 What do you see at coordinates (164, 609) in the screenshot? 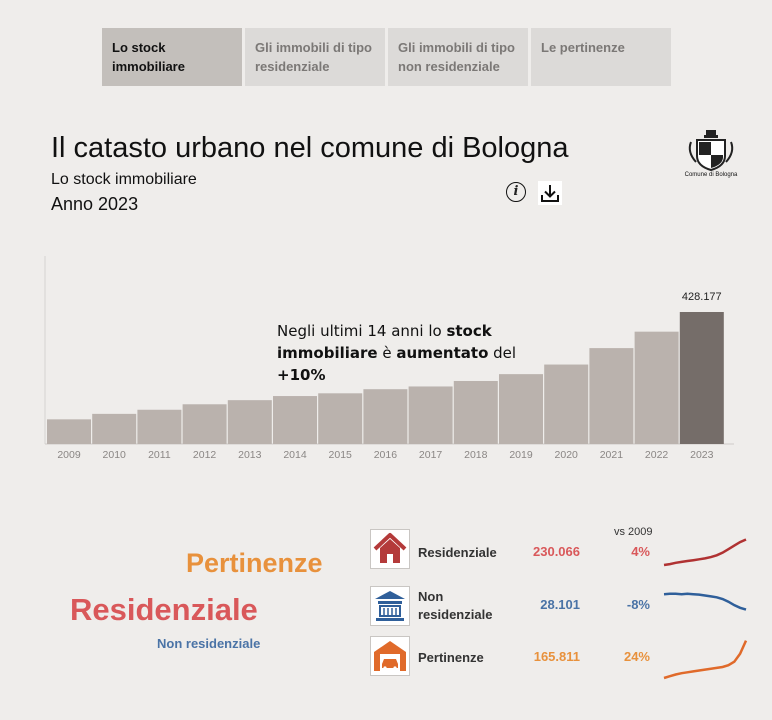
I see `wordcloud-residenziale: Residenziale` at bounding box center [164, 609].